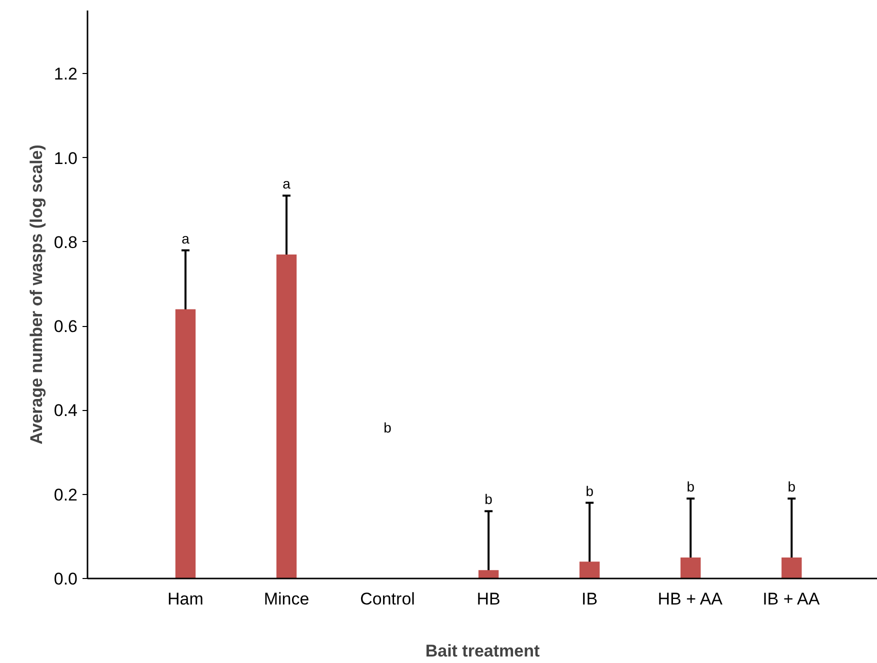  What do you see at coordinates (590, 599) in the screenshot?
I see `x-tick-label: IB` at bounding box center [590, 599].